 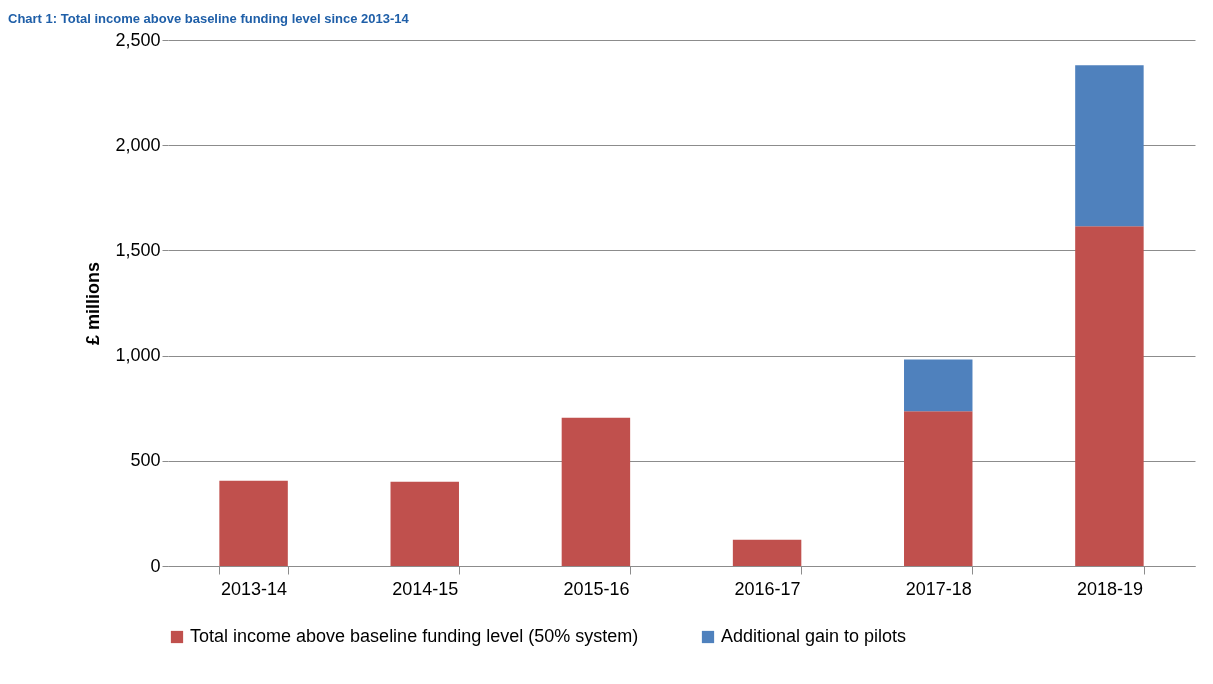 What do you see at coordinates (138, 39) in the screenshot?
I see `y-tick-label: 2,500` at bounding box center [138, 39].